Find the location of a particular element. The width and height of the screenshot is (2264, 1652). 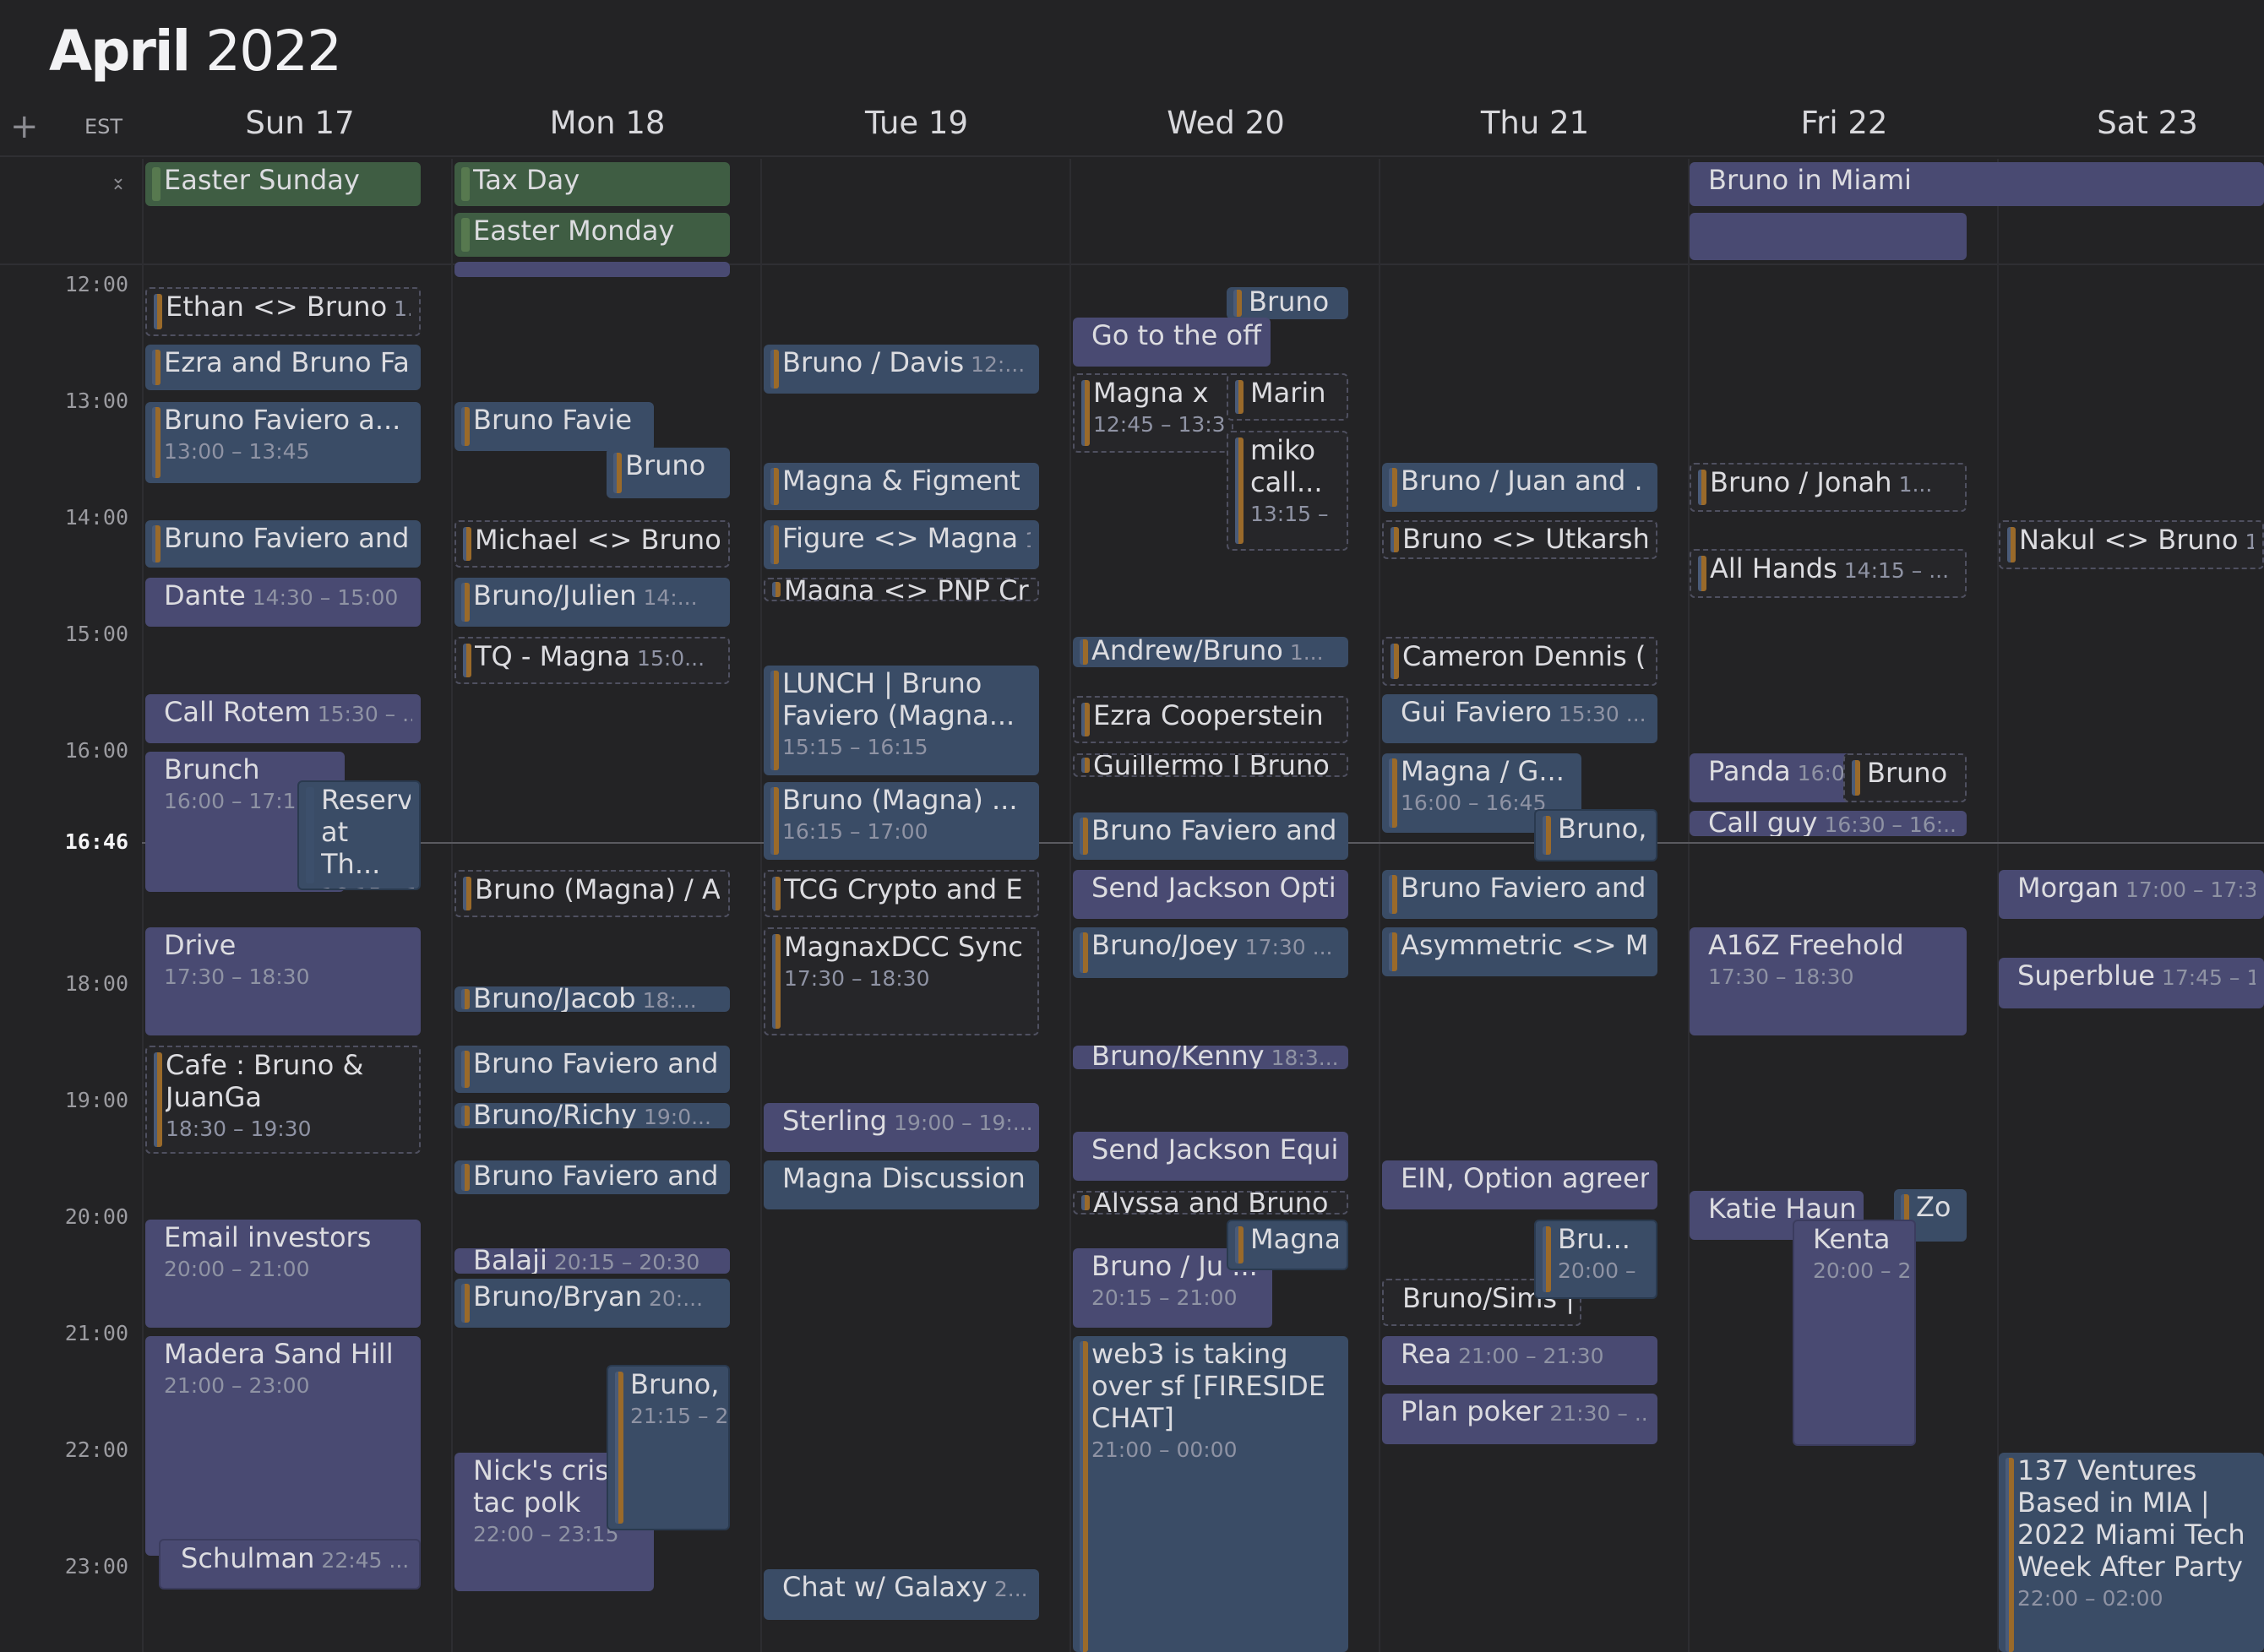

calendar-event: Bruno / Juan and . is located at coordinates (1519, 487).